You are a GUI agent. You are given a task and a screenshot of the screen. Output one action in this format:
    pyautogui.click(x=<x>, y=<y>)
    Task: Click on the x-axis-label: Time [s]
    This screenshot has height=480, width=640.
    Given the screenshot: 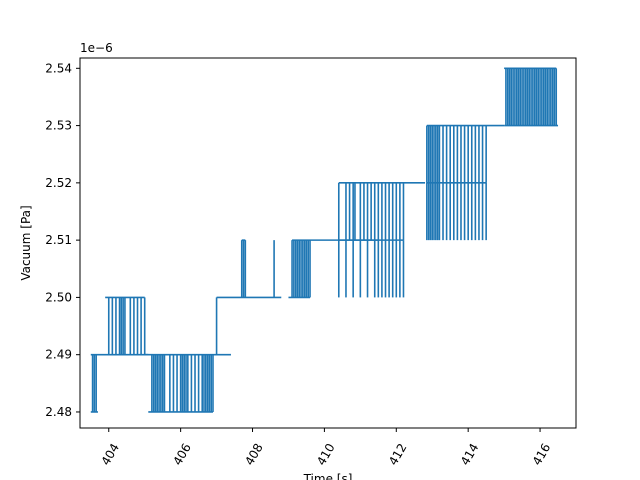 What is the action you would take?
    pyautogui.click(x=328, y=476)
    